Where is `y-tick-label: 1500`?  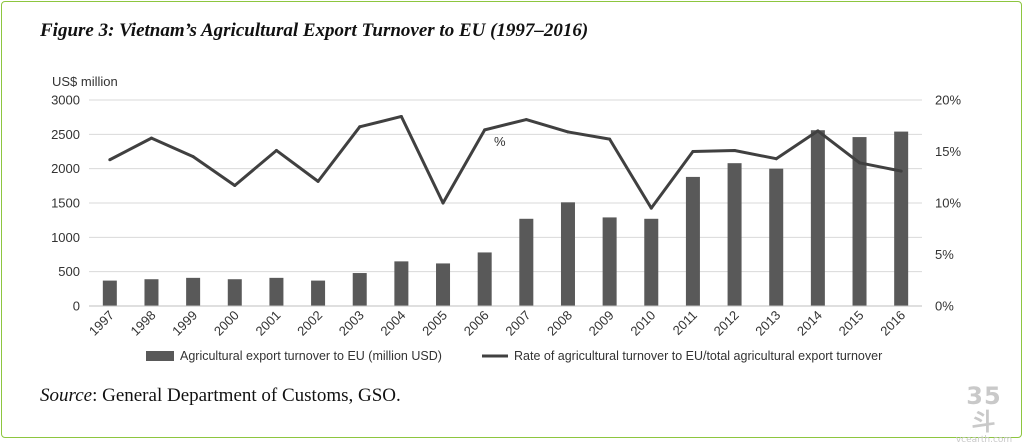 y-tick-label: 1500 is located at coordinates (65, 203).